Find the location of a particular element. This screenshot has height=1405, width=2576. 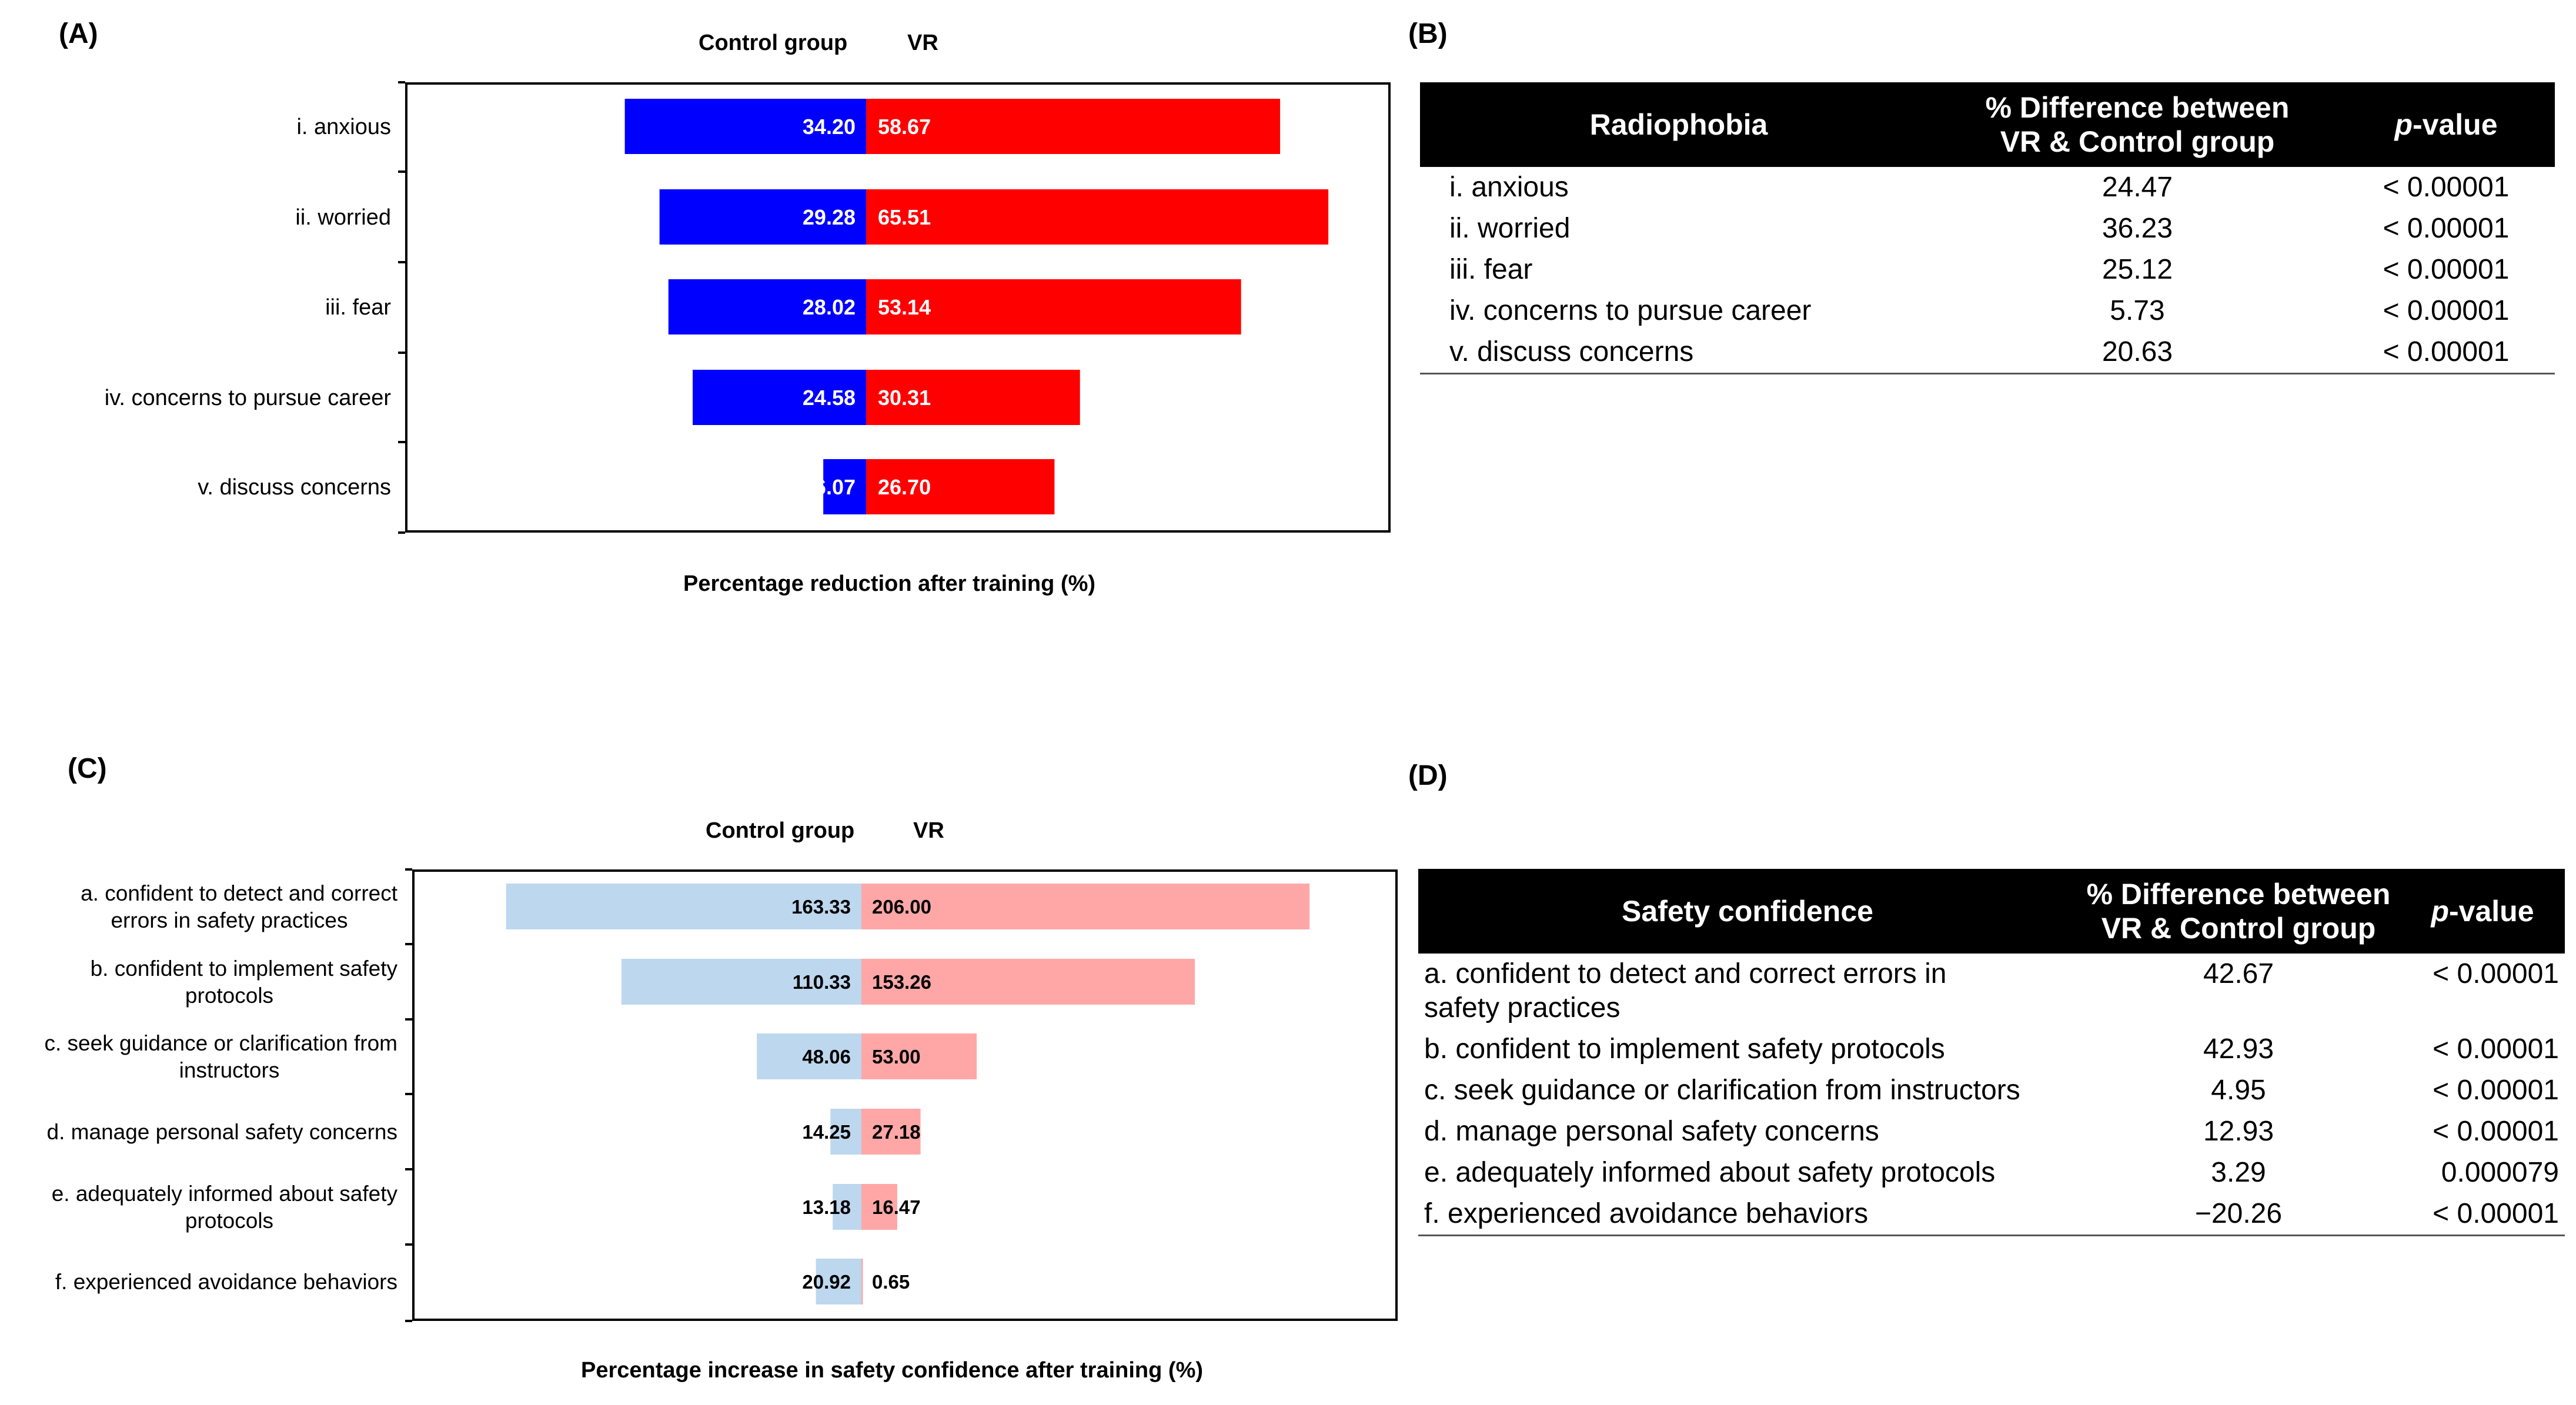

table-b-row: v. discuss concerns 20.63 < 0.00001 is located at coordinates (1987, 353).